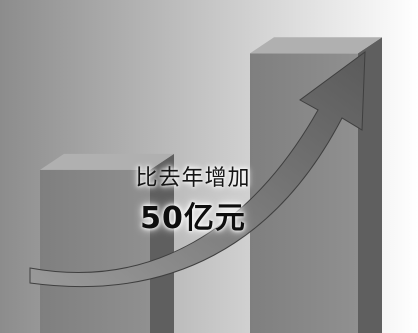 This screenshot has width=418, height=333. Describe the element at coordinates (95, 251) in the screenshot. I see `bar-1-front` at that location.